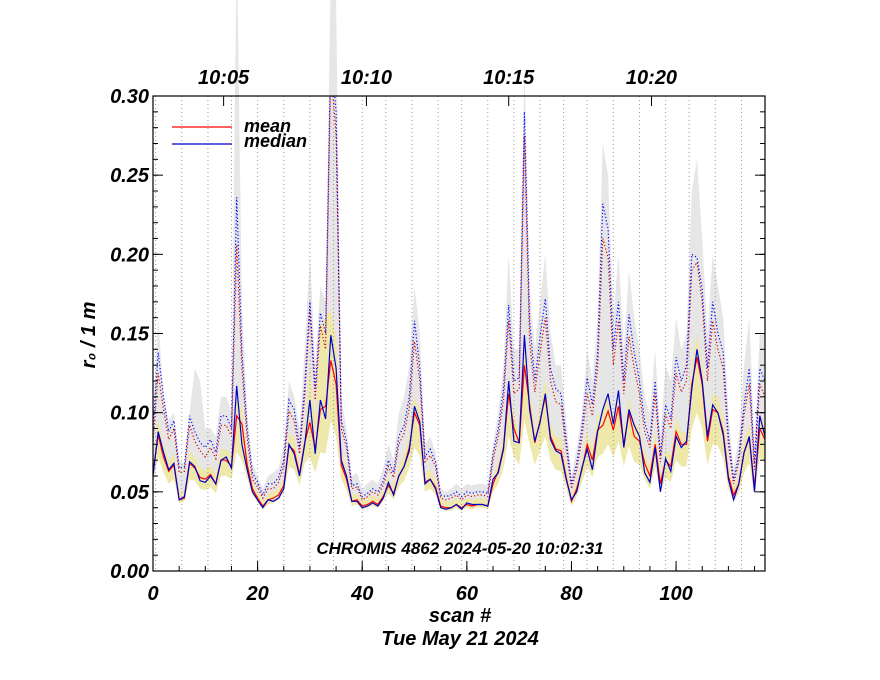 Image resolution: width=880 pixels, height=680 pixels. I want to click on y-tick-label: 0.05, so click(130, 493).